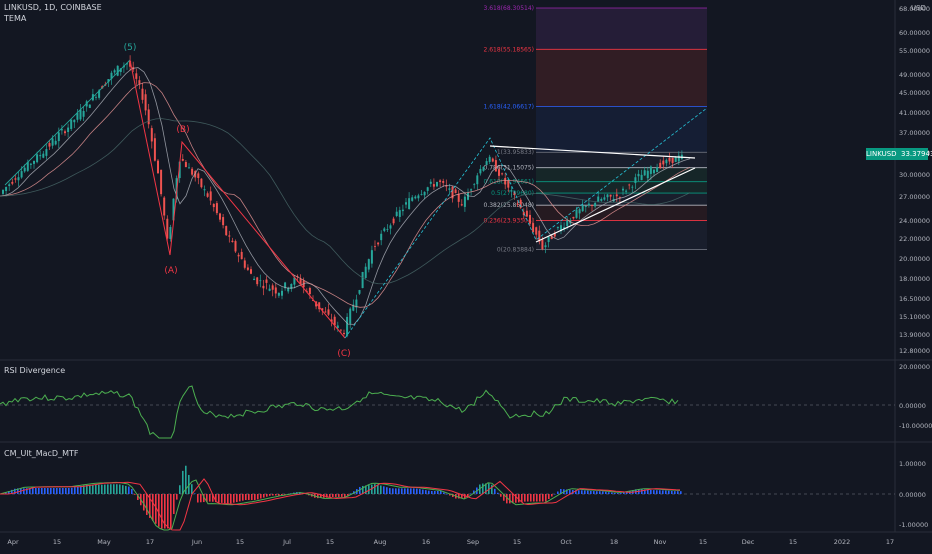  Describe the element at coordinates (196, 542) in the screenshot. I see `time-axis-label: Jun` at that location.